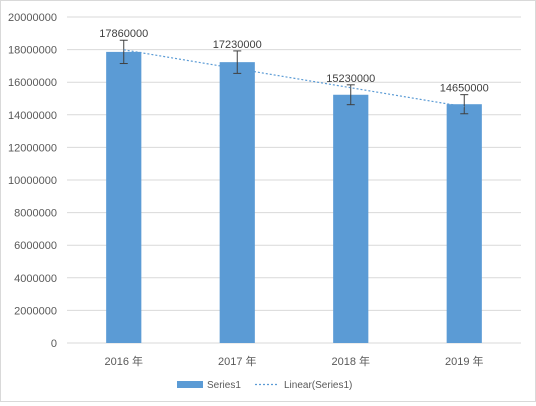  I want to click on data-label: 17860000, so click(123, 34).